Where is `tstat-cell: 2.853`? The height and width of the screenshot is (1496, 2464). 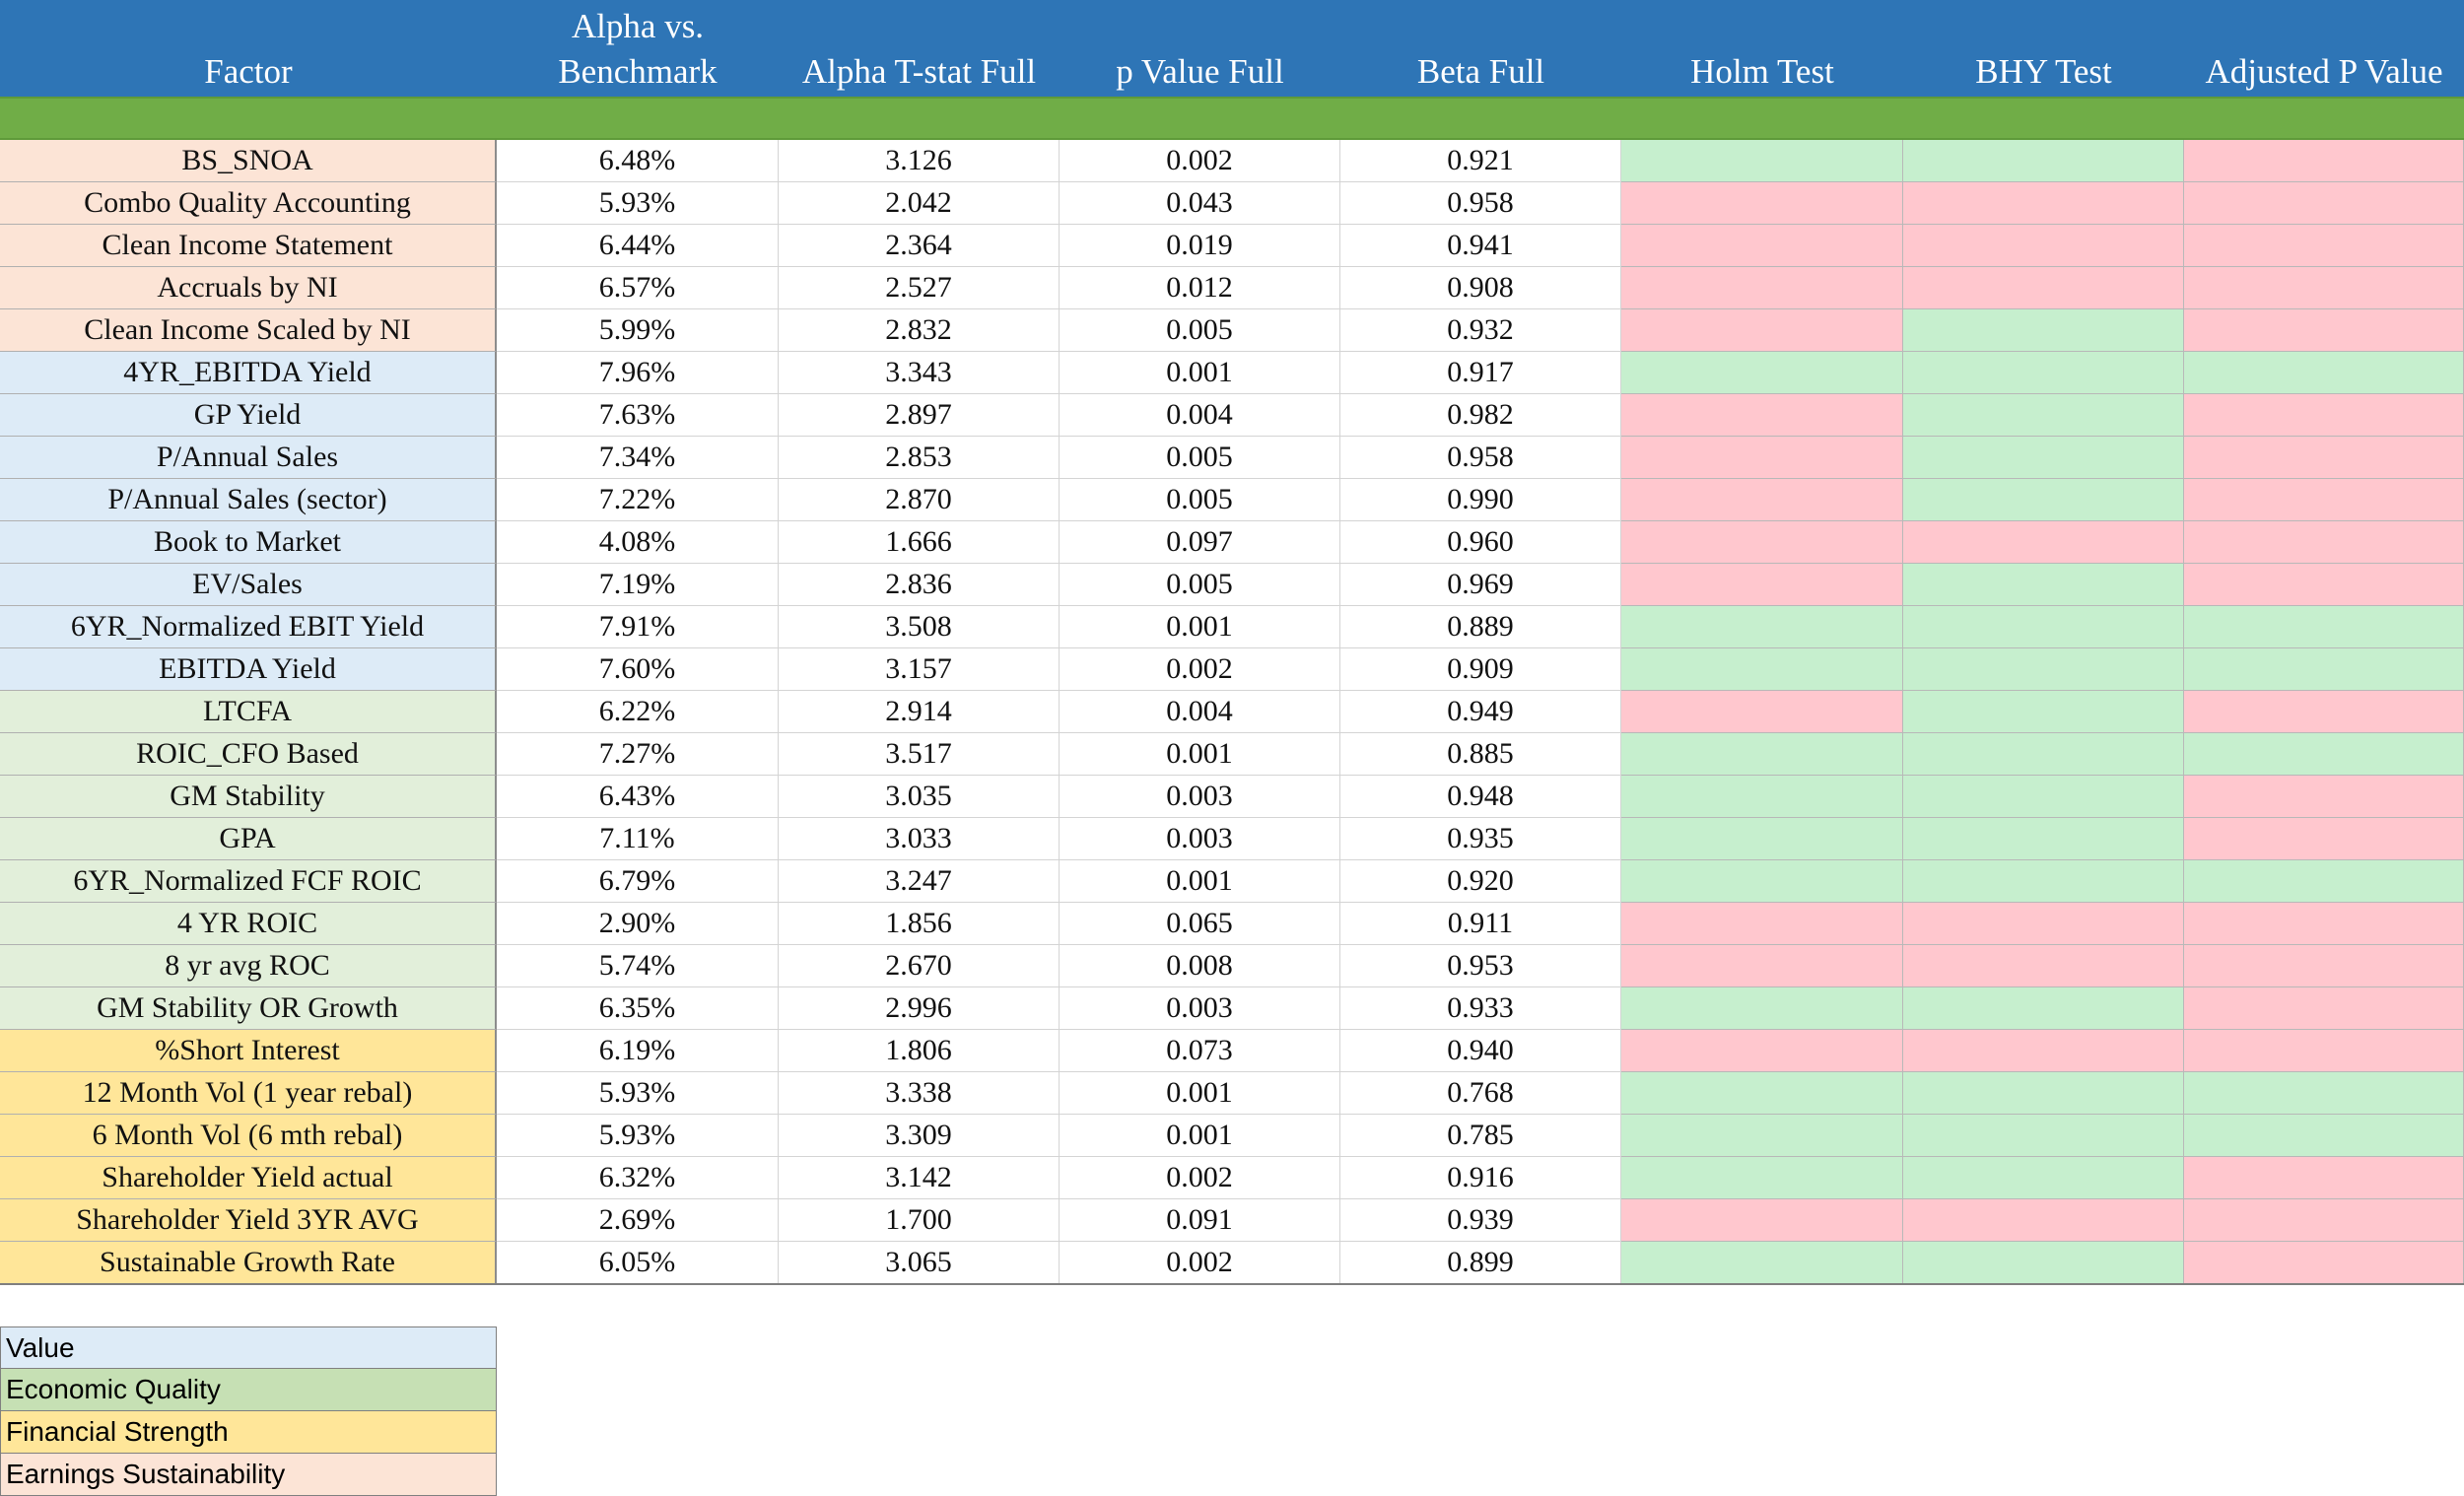 tstat-cell: 2.853 is located at coordinates (919, 458).